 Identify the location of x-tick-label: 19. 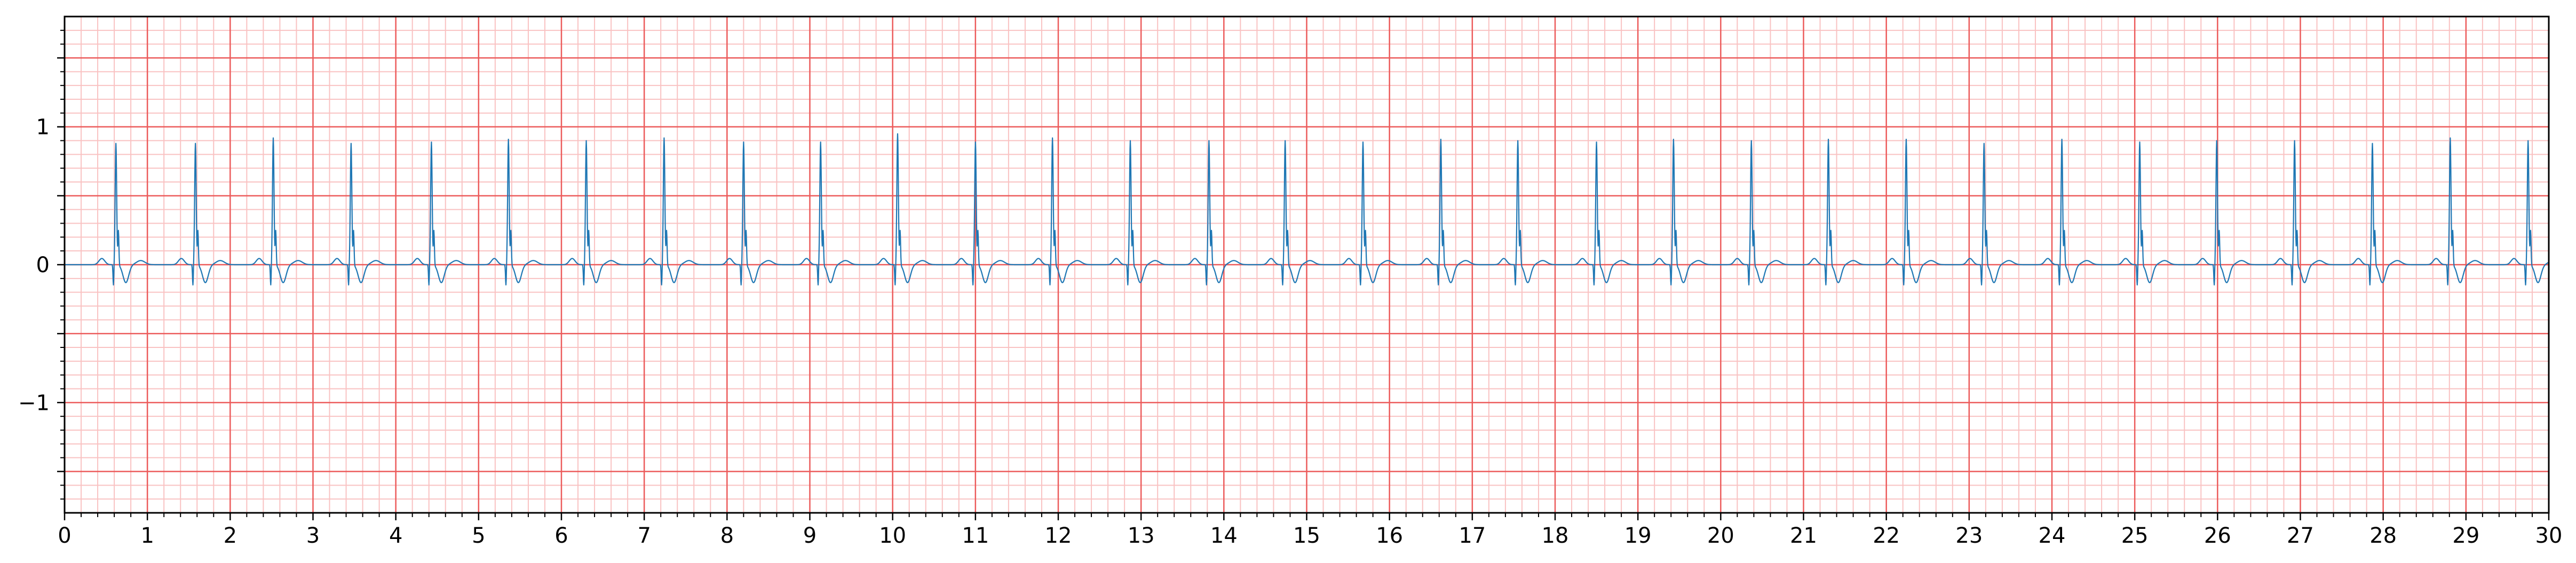
(1638, 536).